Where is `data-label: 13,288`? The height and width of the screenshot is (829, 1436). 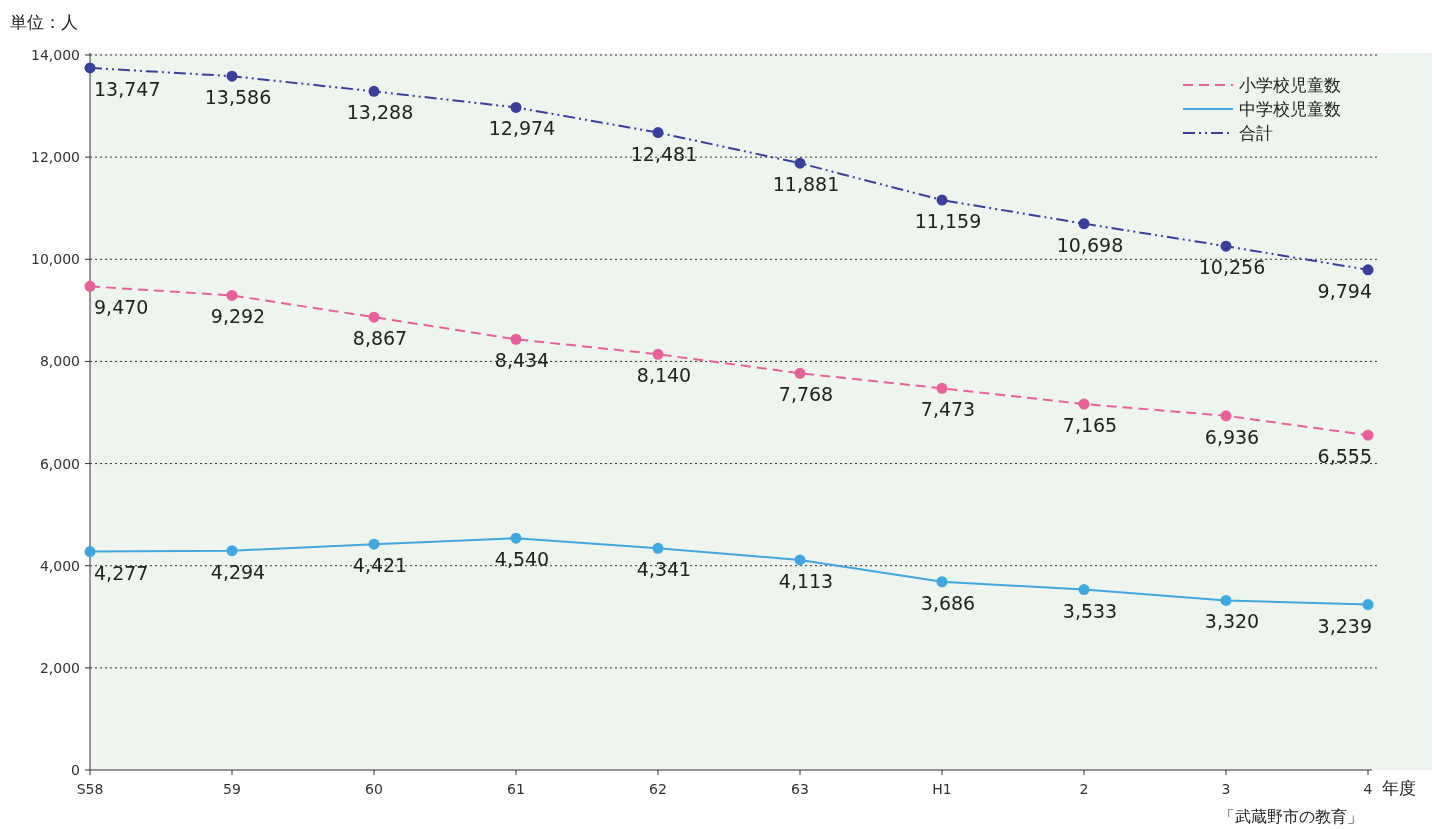 data-label: 13,288 is located at coordinates (380, 112).